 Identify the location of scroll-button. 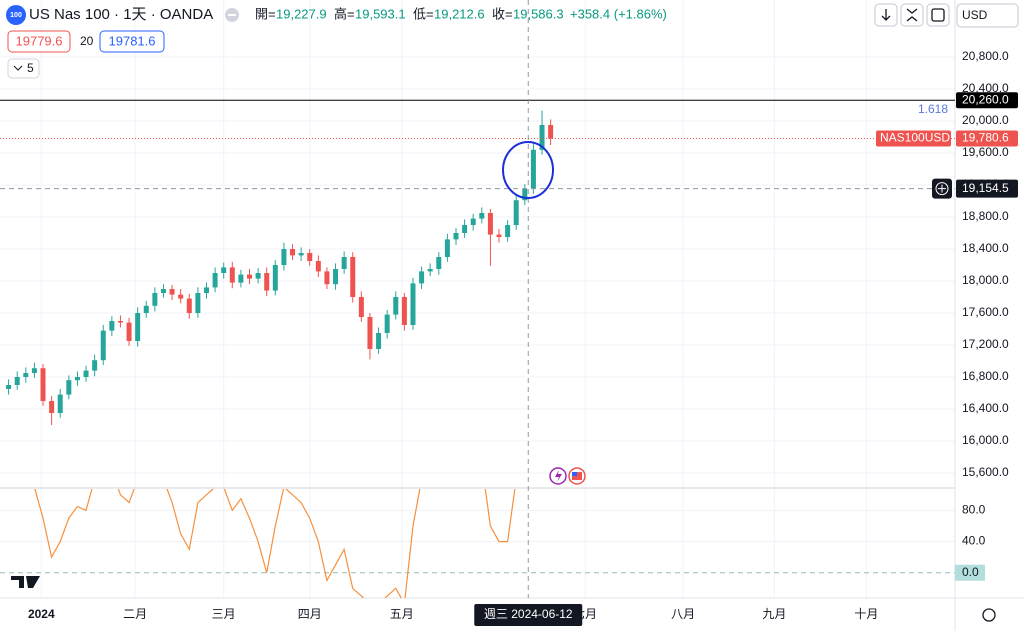
(886, 15).